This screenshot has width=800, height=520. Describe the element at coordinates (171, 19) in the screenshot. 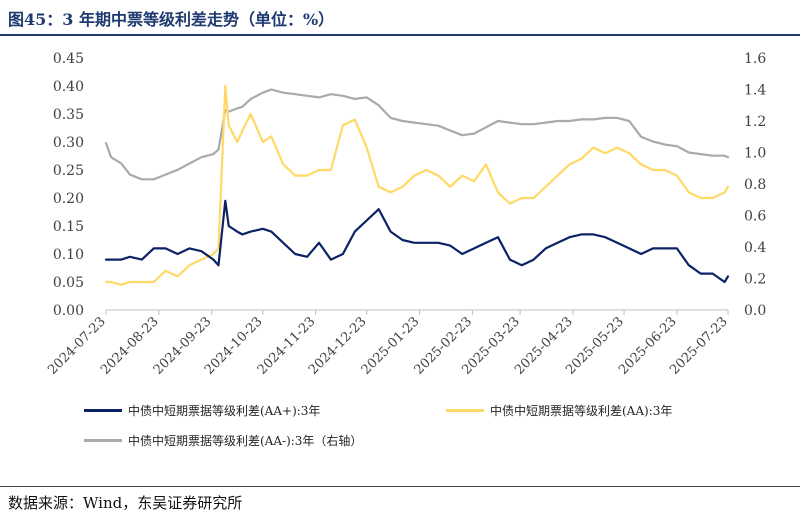

I see `figure-title: 图45：3 年期中票等级利差走势（单位：%）` at that location.